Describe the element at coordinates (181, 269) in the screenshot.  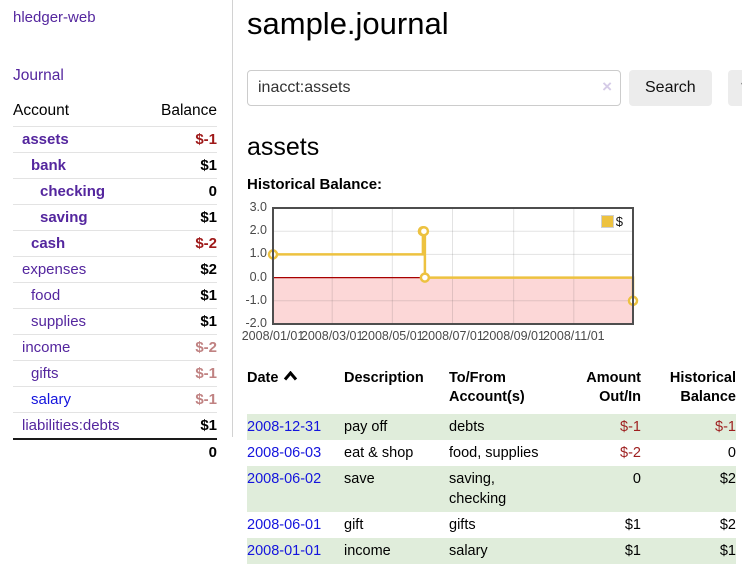
I see `account-balance: $2` at that location.